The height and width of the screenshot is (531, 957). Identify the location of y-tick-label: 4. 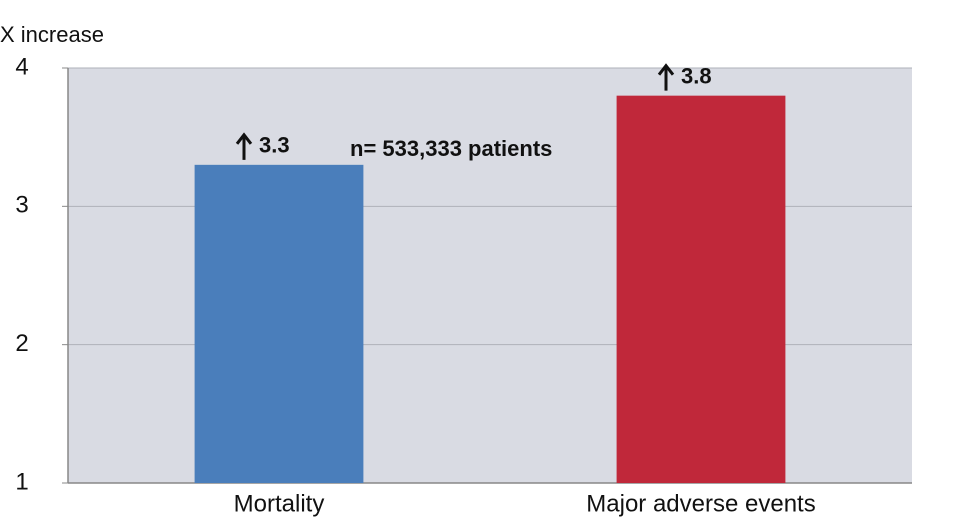
(21, 66).